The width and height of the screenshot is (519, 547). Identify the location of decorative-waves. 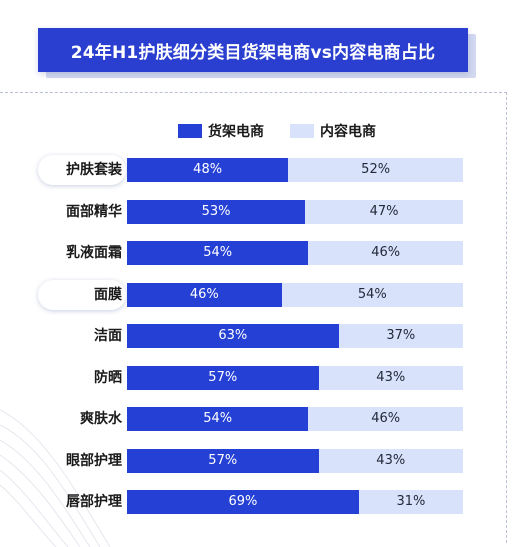
(55, 478).